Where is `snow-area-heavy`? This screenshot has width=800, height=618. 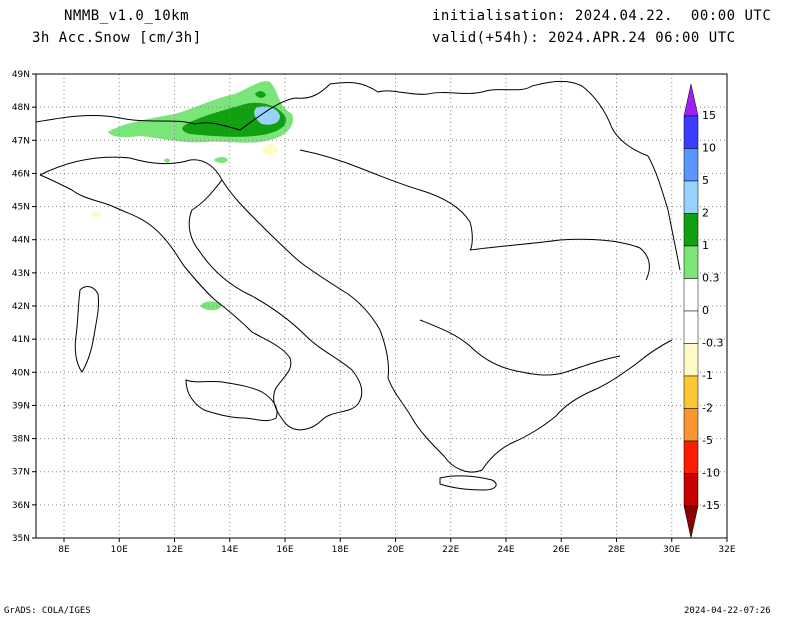 snow-area-heavy is located at coordinates (267, 115).